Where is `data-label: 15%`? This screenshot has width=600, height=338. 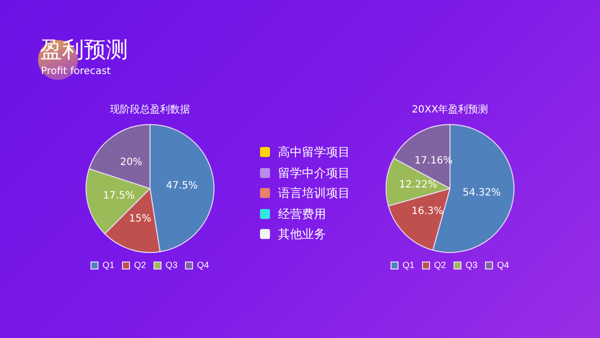 data-label: 15% is located at coordinates (140, 219).